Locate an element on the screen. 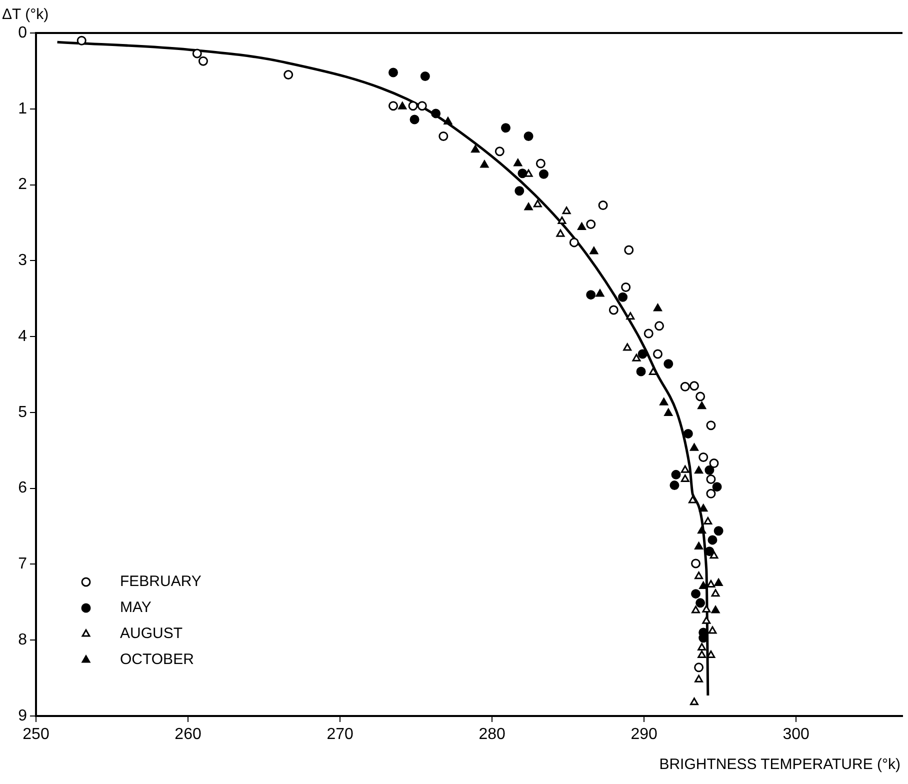 The width and height of the screenshot is (908, 784). y-tick-label: 8 is located at coordinates (23, 640).